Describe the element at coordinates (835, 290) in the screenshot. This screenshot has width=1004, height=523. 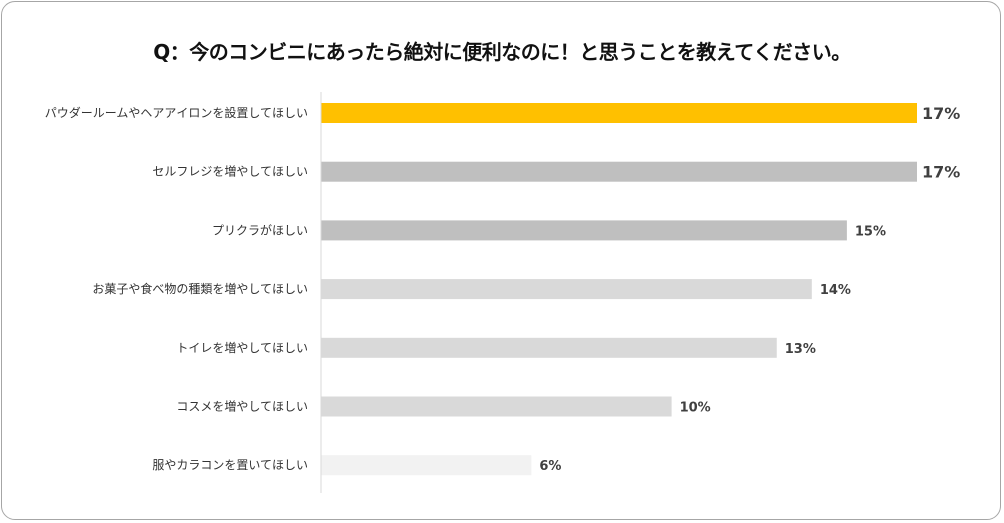
I see `data-label: 14%` at that location.